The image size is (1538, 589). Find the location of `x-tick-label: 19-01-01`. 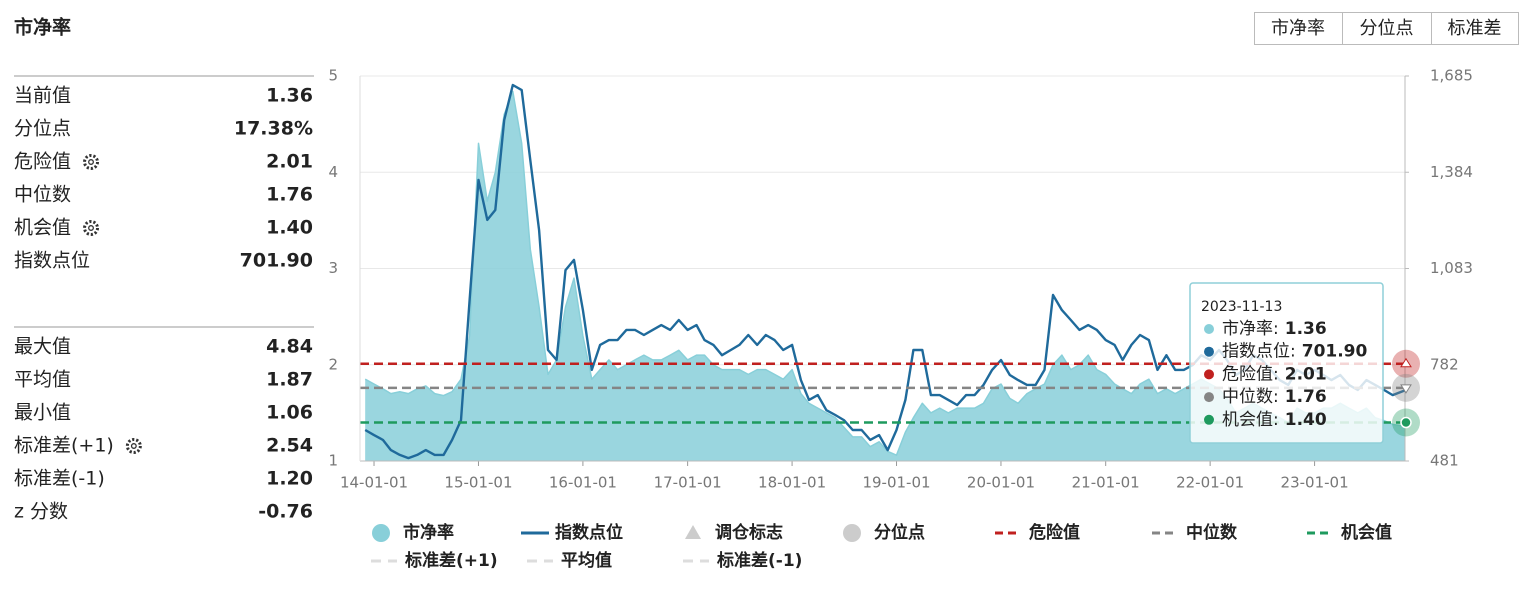

x-tick-label: 19-01-01 is located at coordinates (896, 483).